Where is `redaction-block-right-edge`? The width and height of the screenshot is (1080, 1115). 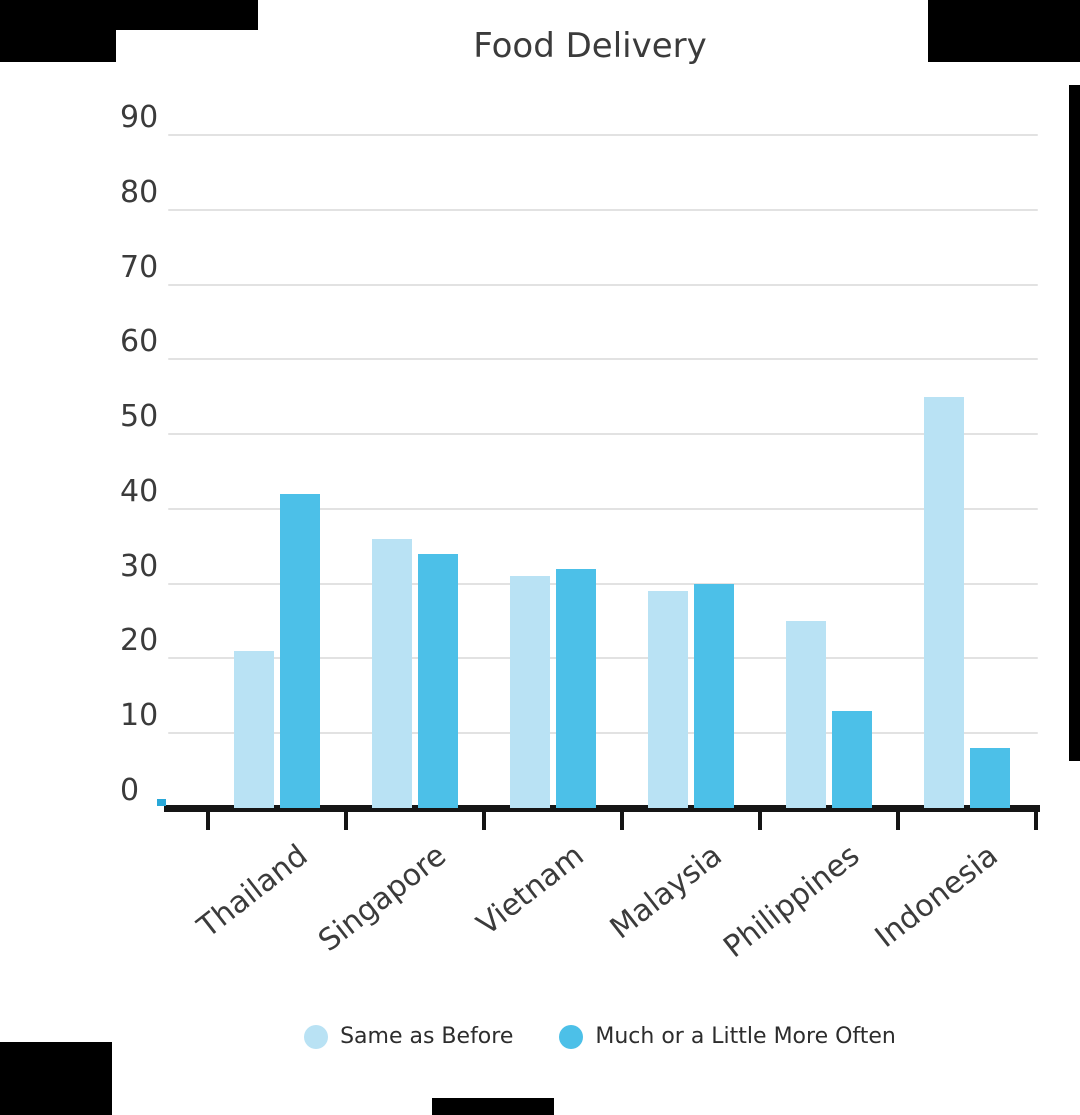
redaction-block-right-edge is located at coordinates (1074, 423).